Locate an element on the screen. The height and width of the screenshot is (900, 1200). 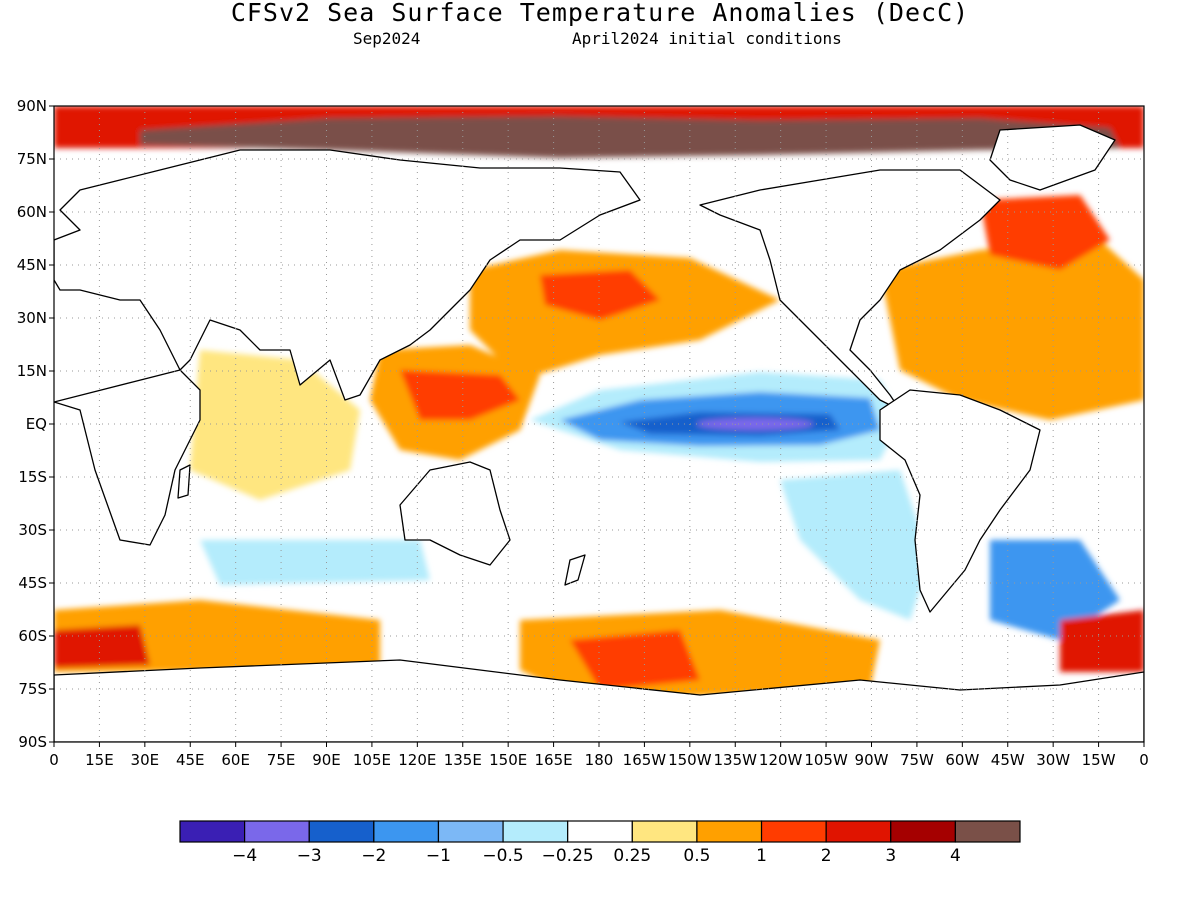
colorbar-label: −0.5 is located at coordinates (502, 856).